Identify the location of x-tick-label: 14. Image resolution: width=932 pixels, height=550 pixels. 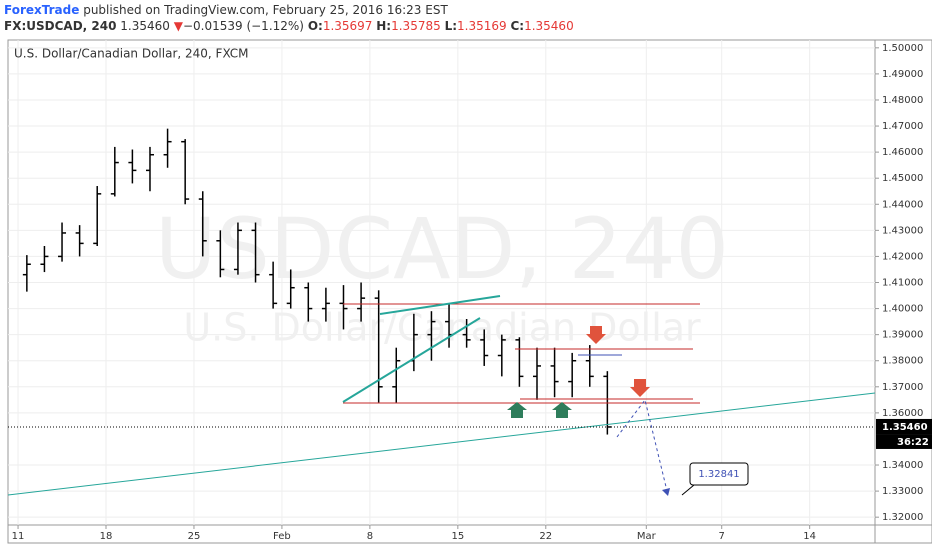
(809, 536).